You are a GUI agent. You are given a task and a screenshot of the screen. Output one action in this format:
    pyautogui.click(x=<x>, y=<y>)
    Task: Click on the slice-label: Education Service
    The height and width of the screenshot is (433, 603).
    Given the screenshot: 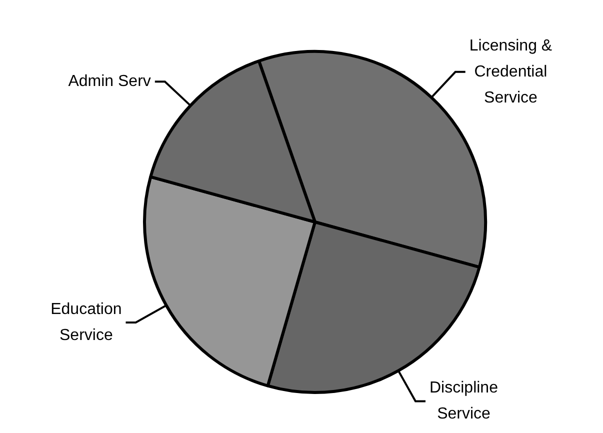 What is the action you would take?
    pyautogui.click(x=86, y=322)
    